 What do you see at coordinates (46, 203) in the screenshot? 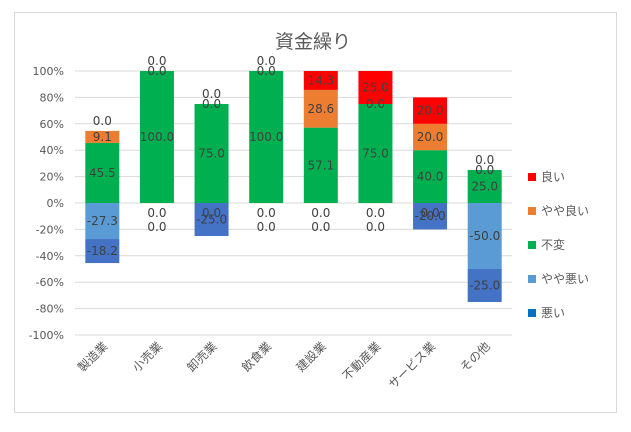
I see `y-axis-tick-labels: -100% -80% -60% -40% -20% 0% 20% 40% 60% 80% 100%` at bounding box center [46, 203].